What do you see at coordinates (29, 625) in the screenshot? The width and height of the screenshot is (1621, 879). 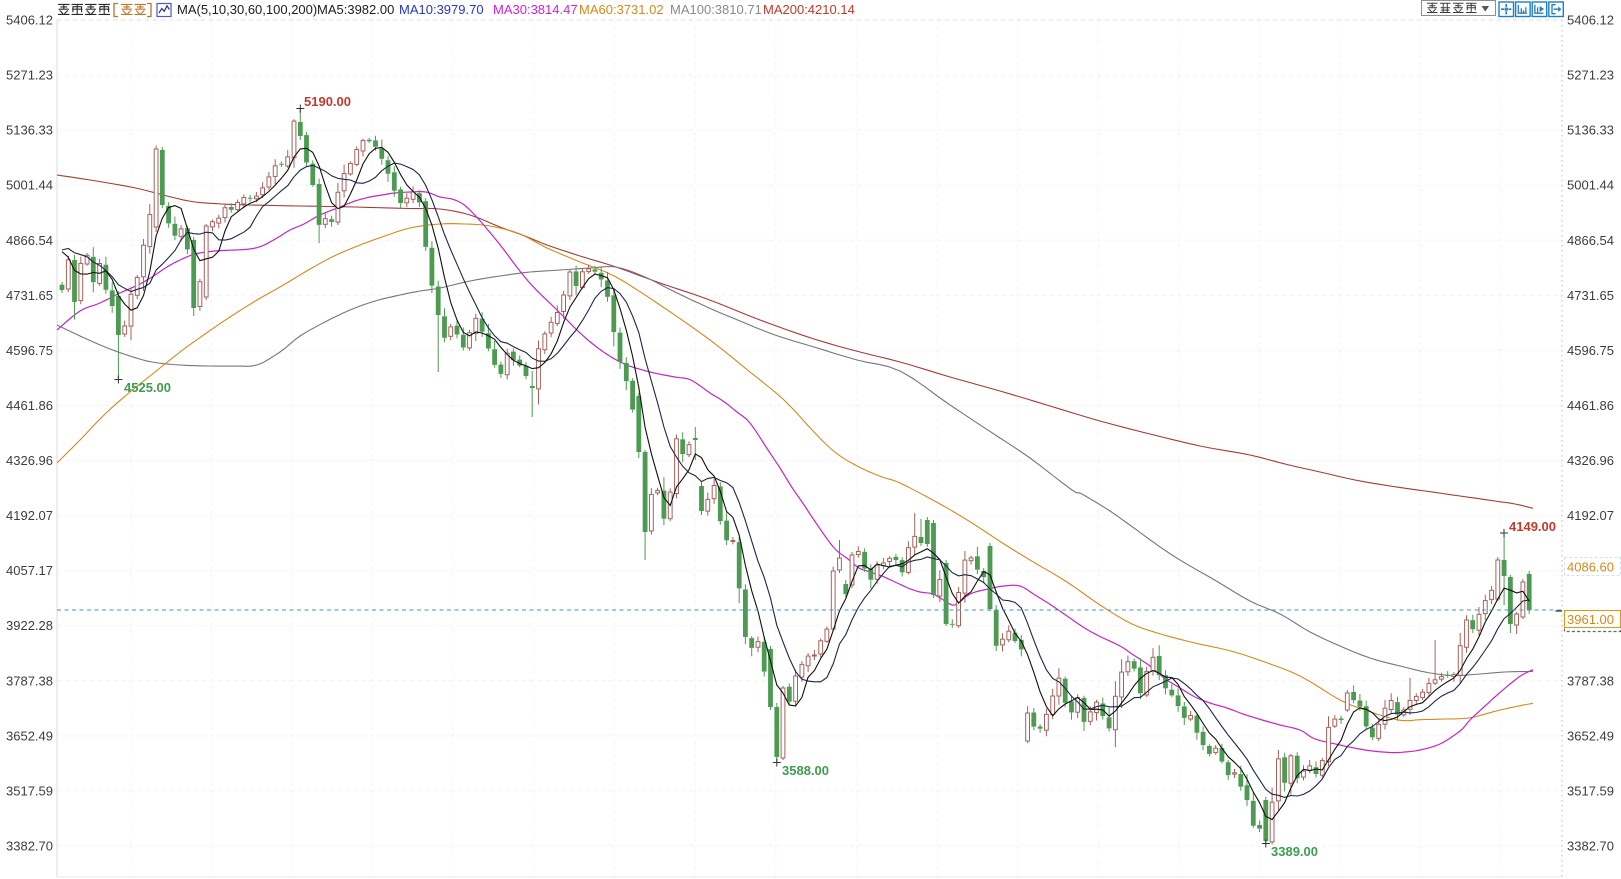 I see `svg-text: 3922.28` at bounding box center [29, 625].